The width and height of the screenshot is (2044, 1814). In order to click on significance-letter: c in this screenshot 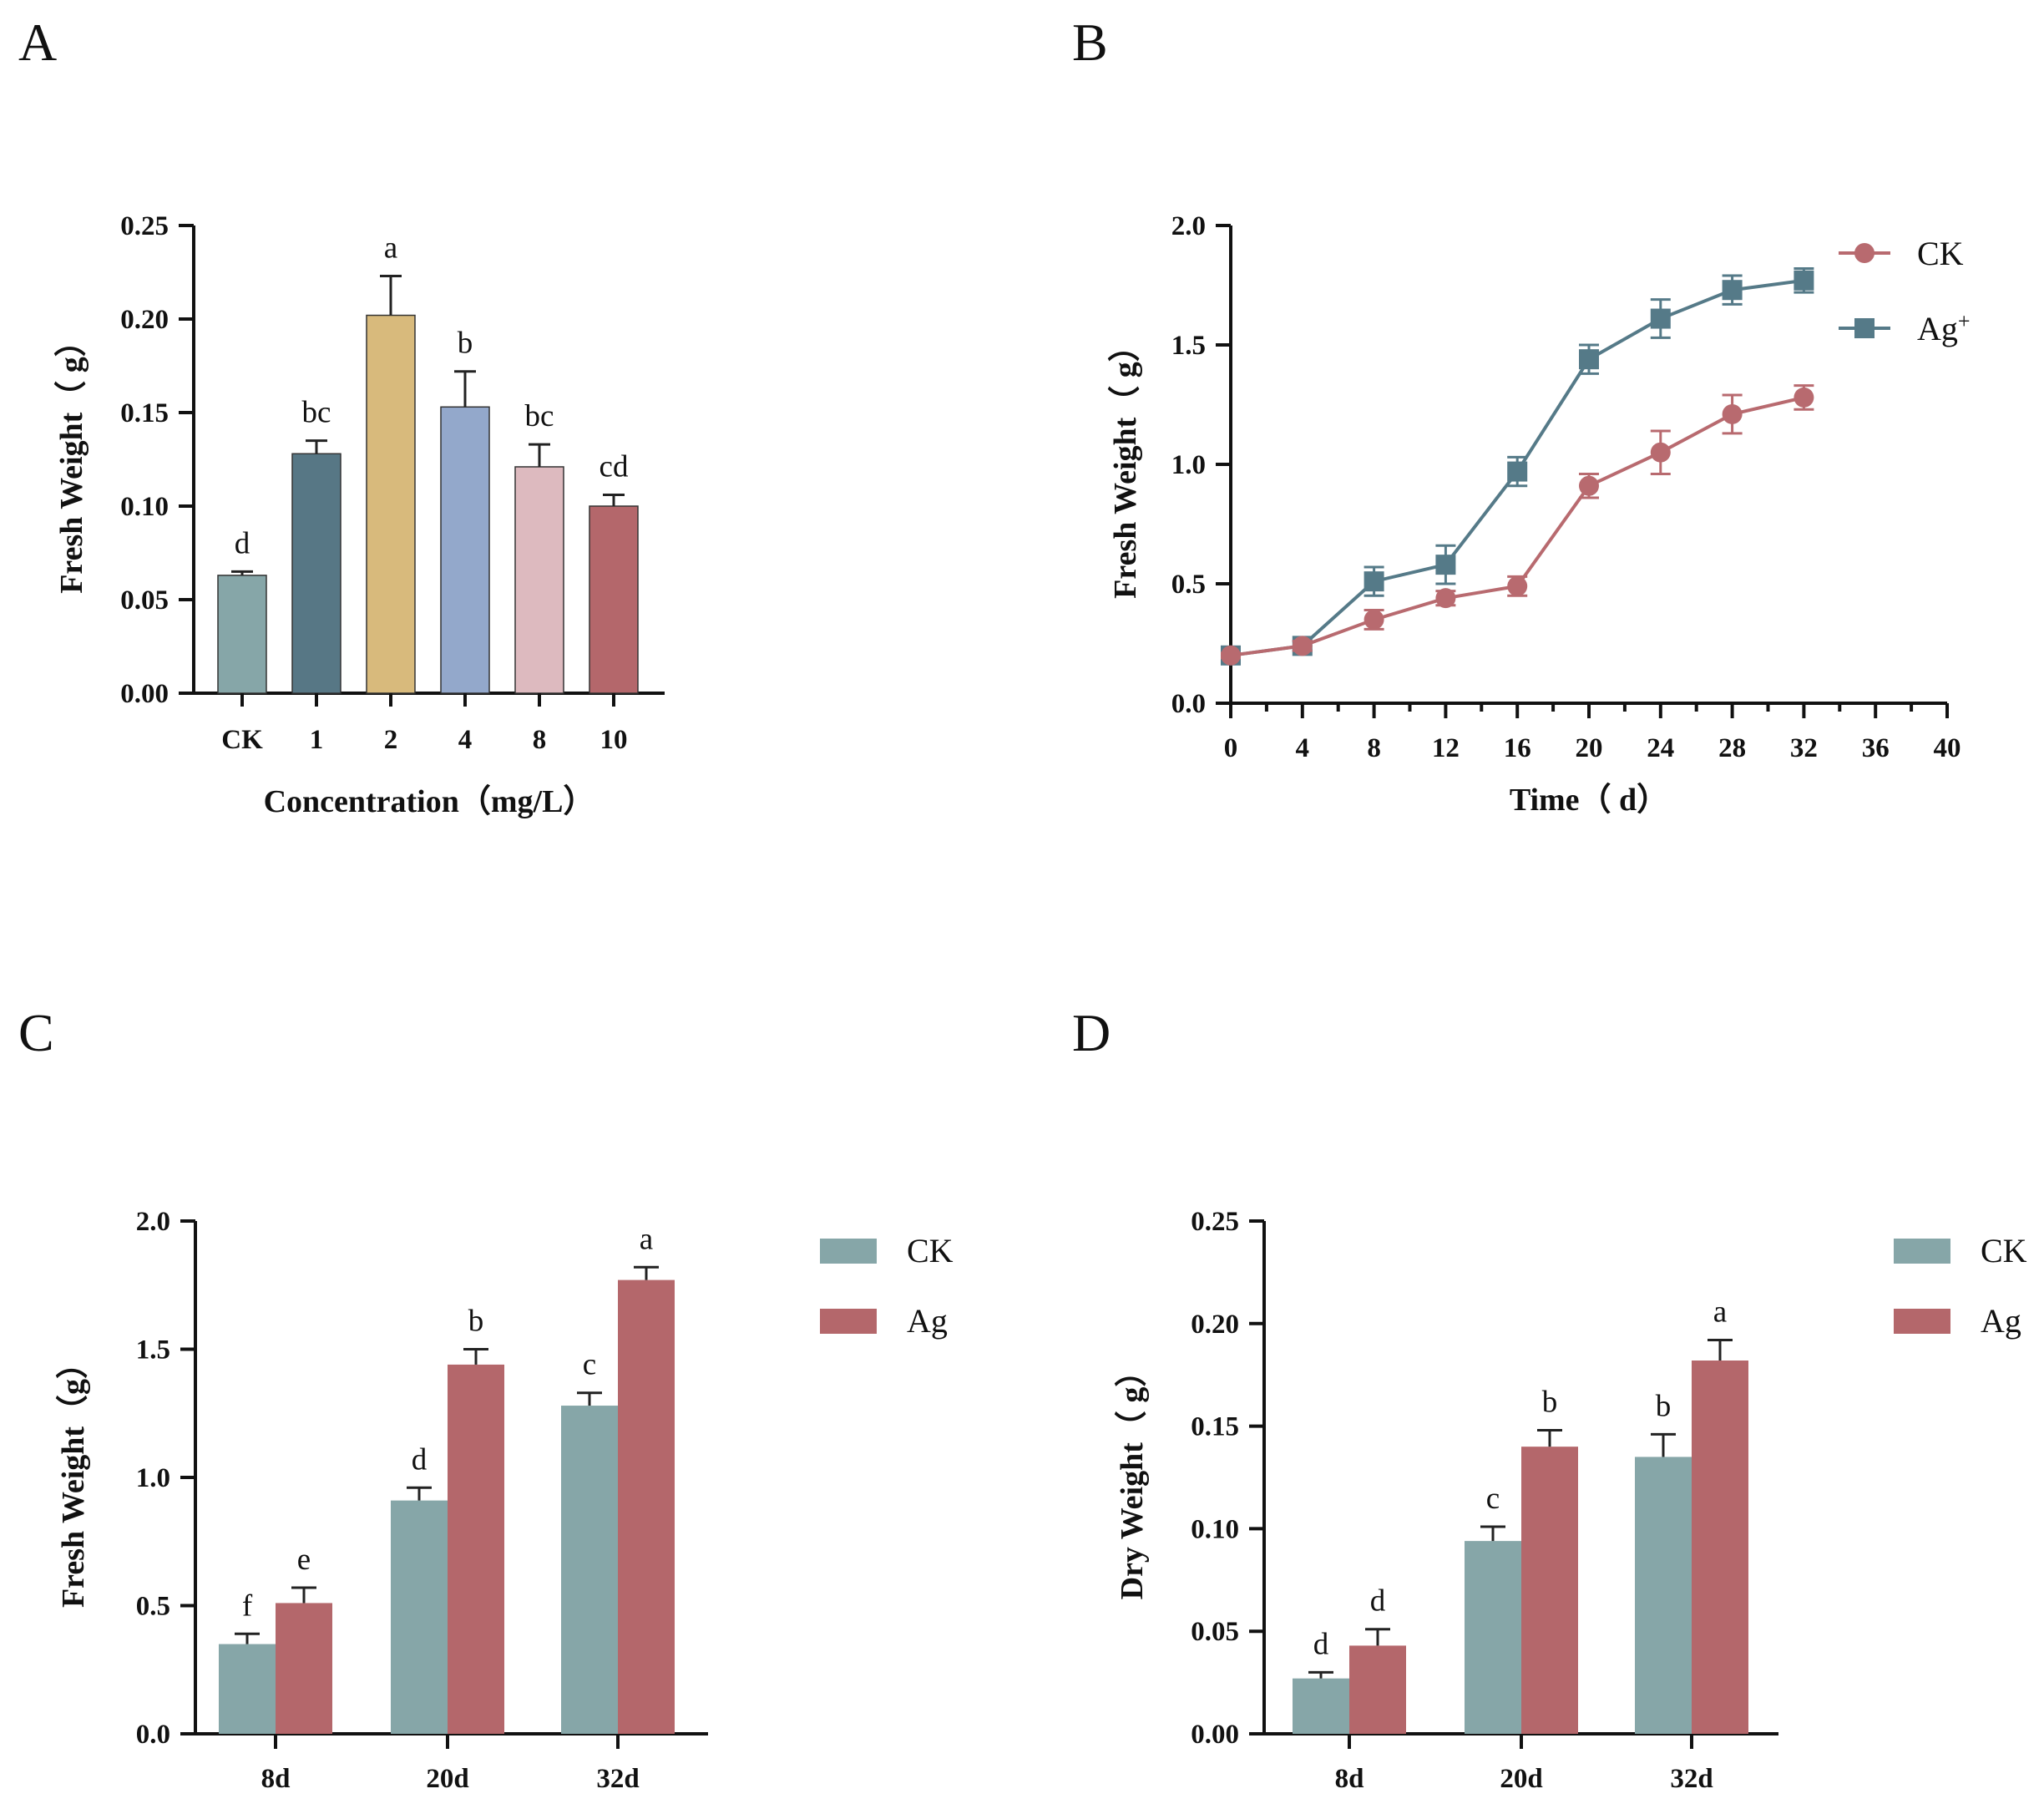, I will do `click(1493, 1499)`.